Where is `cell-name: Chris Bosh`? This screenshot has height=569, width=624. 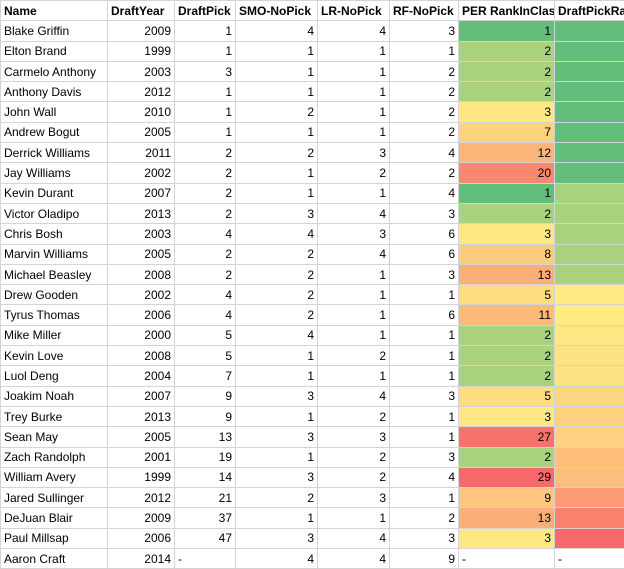
cell-name: Chris Bosh is located at coordinates (54, 234).